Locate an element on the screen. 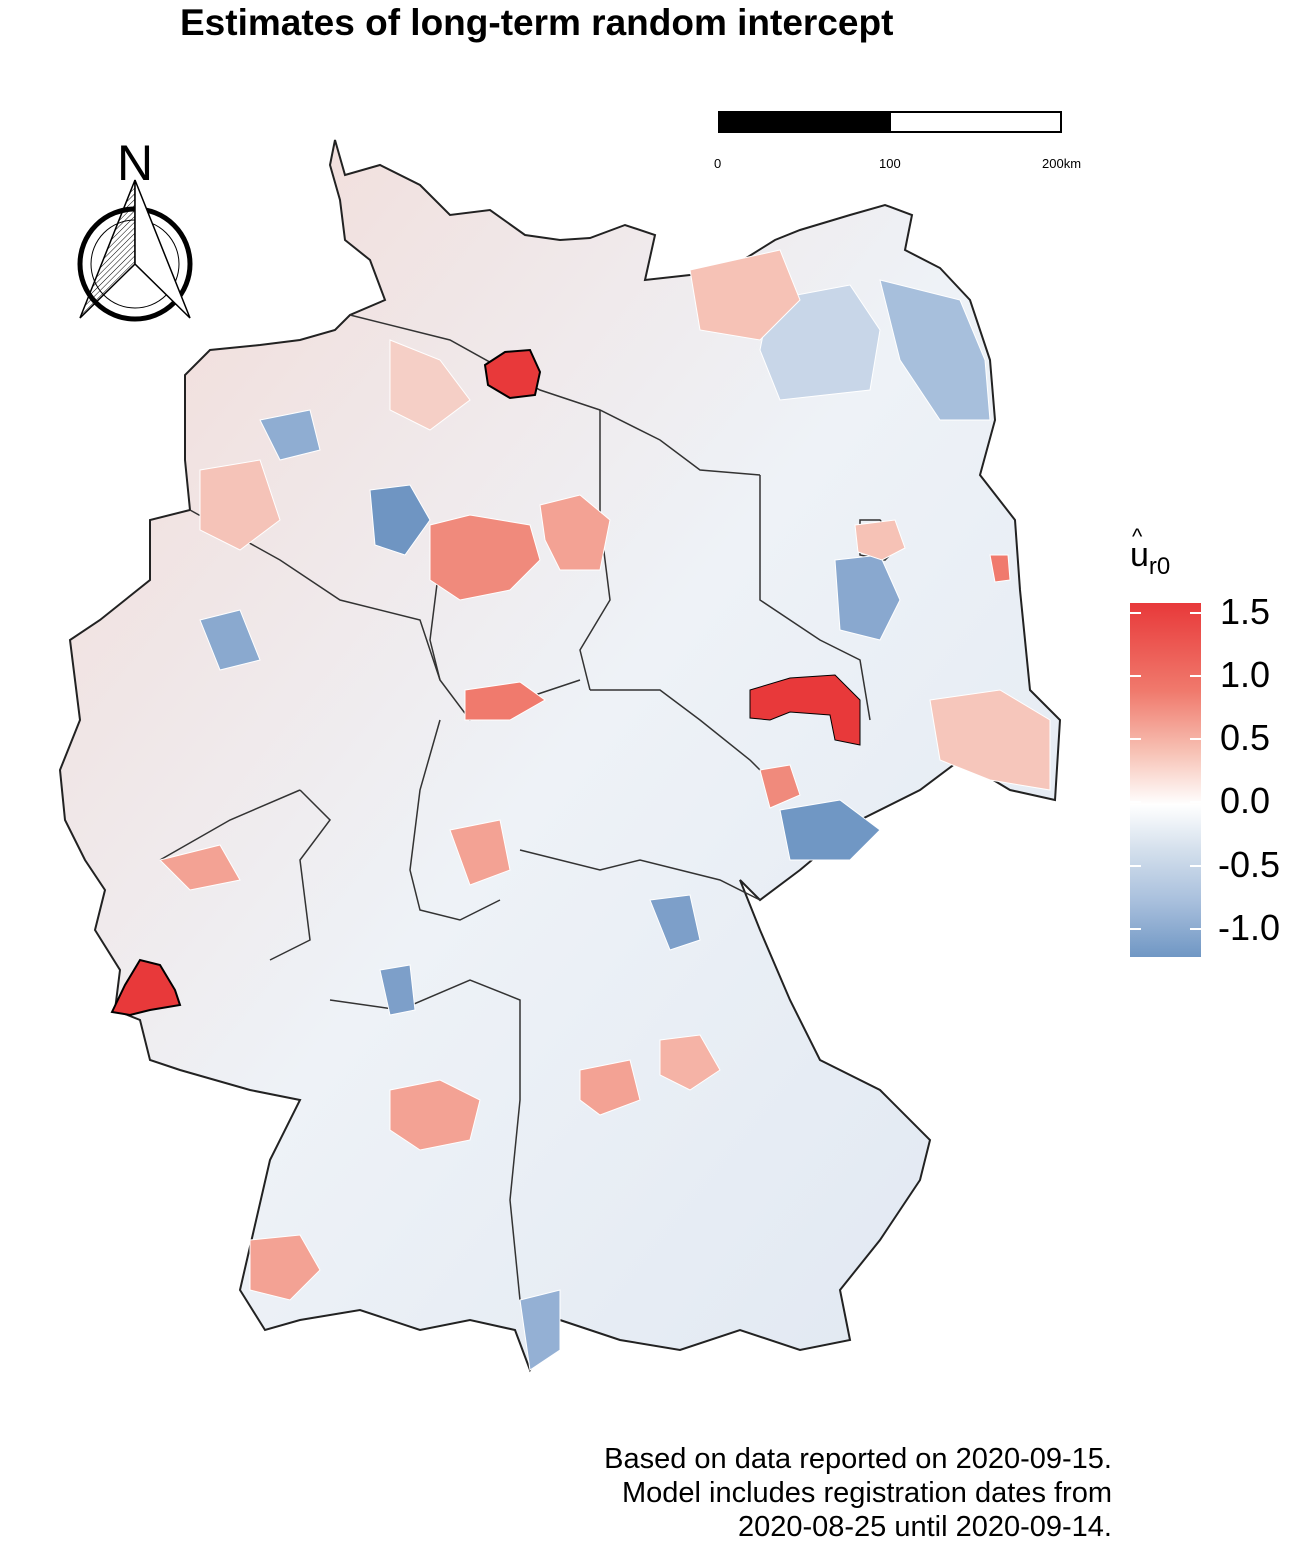 Image resolution: width=1300 pixels, height=1550 pixels. legend-tick-label: -0.5 is located at coordinates (1249, 864).